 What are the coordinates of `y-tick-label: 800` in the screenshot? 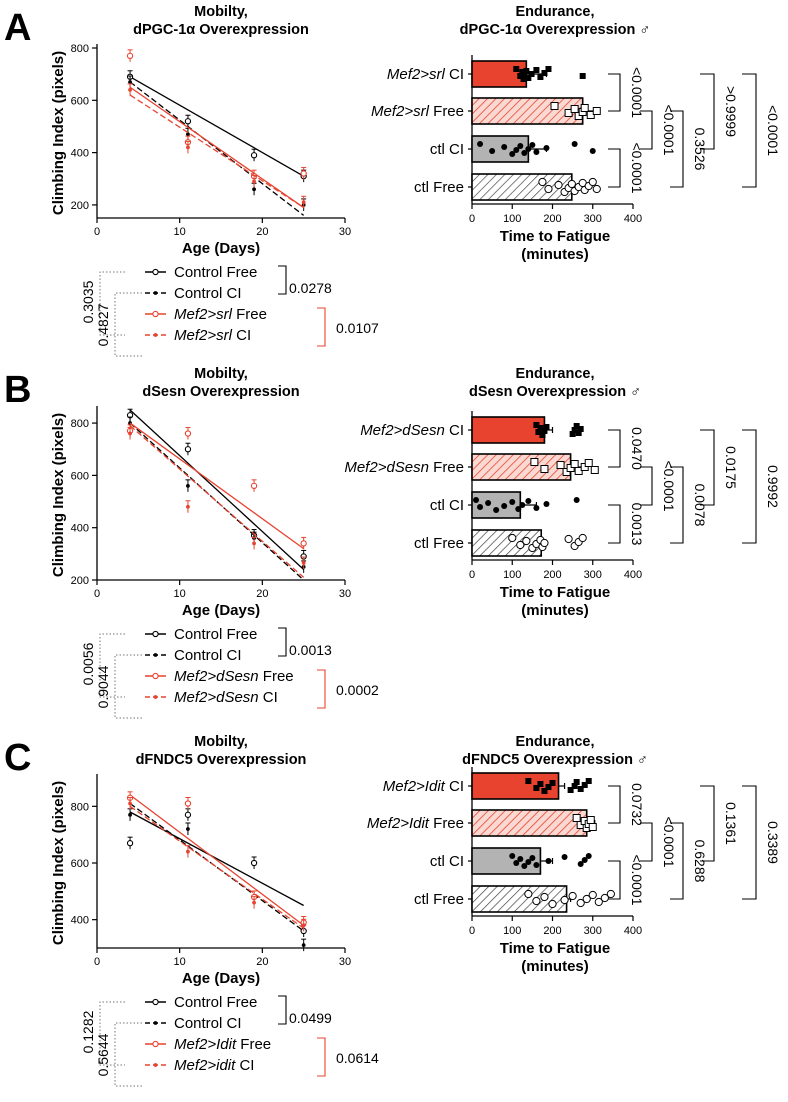 It's located at (80, 807).